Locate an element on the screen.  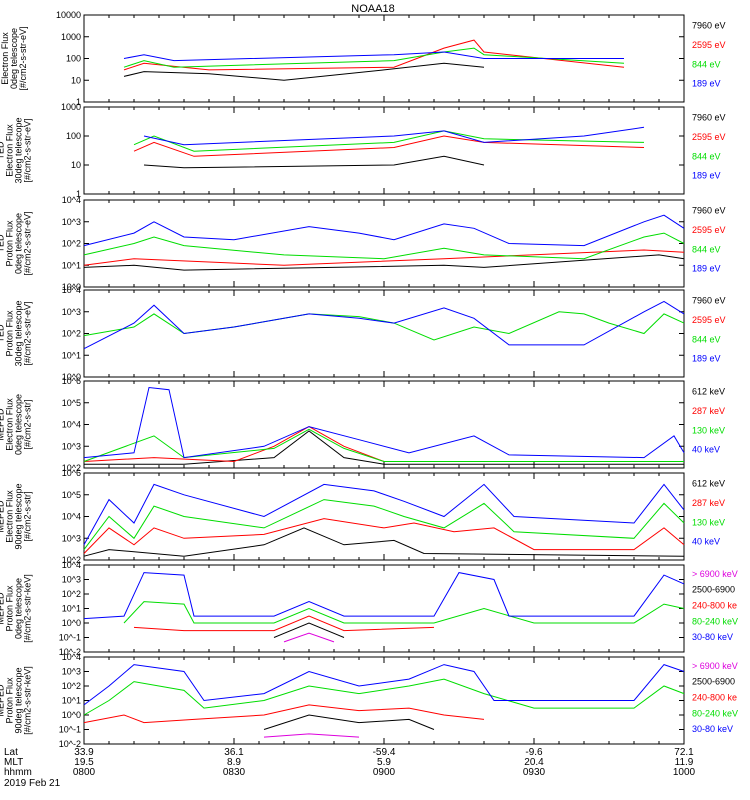
x-tick-label-hhmm: 0930 is located at coordinates (534, 772).